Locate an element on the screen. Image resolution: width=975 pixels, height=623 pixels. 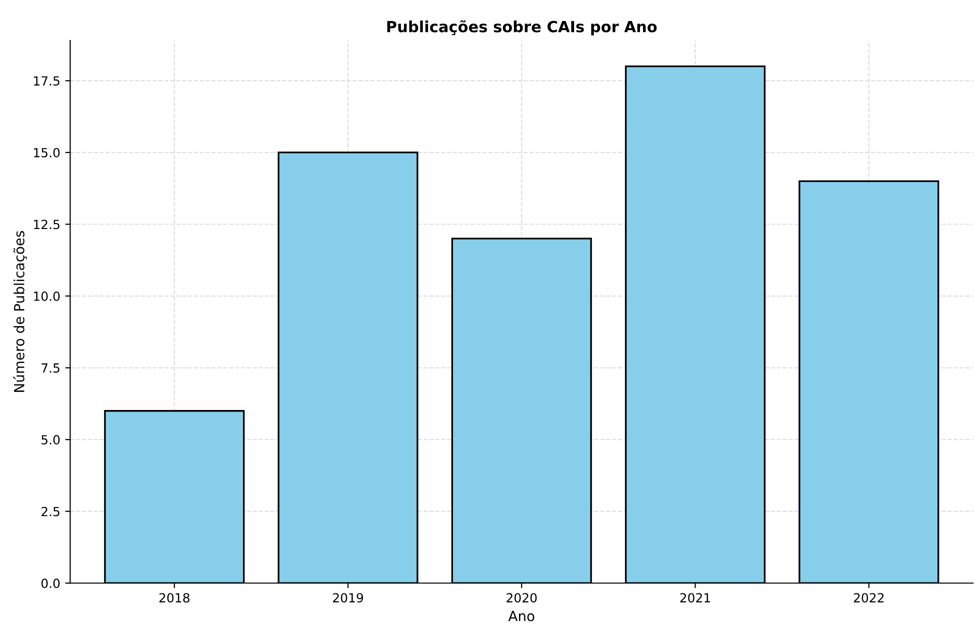
y-tick-label: 15.0 is located at coordinates (47, 153).